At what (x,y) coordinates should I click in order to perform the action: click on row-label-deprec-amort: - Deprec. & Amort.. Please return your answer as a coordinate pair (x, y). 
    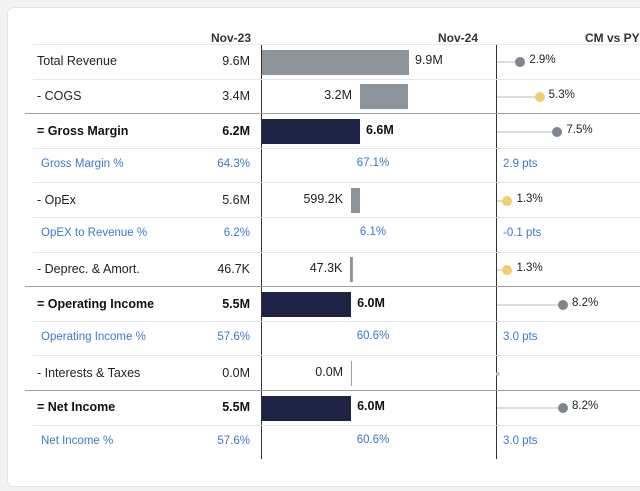
    Looking at the image, I should click on (88, 268).